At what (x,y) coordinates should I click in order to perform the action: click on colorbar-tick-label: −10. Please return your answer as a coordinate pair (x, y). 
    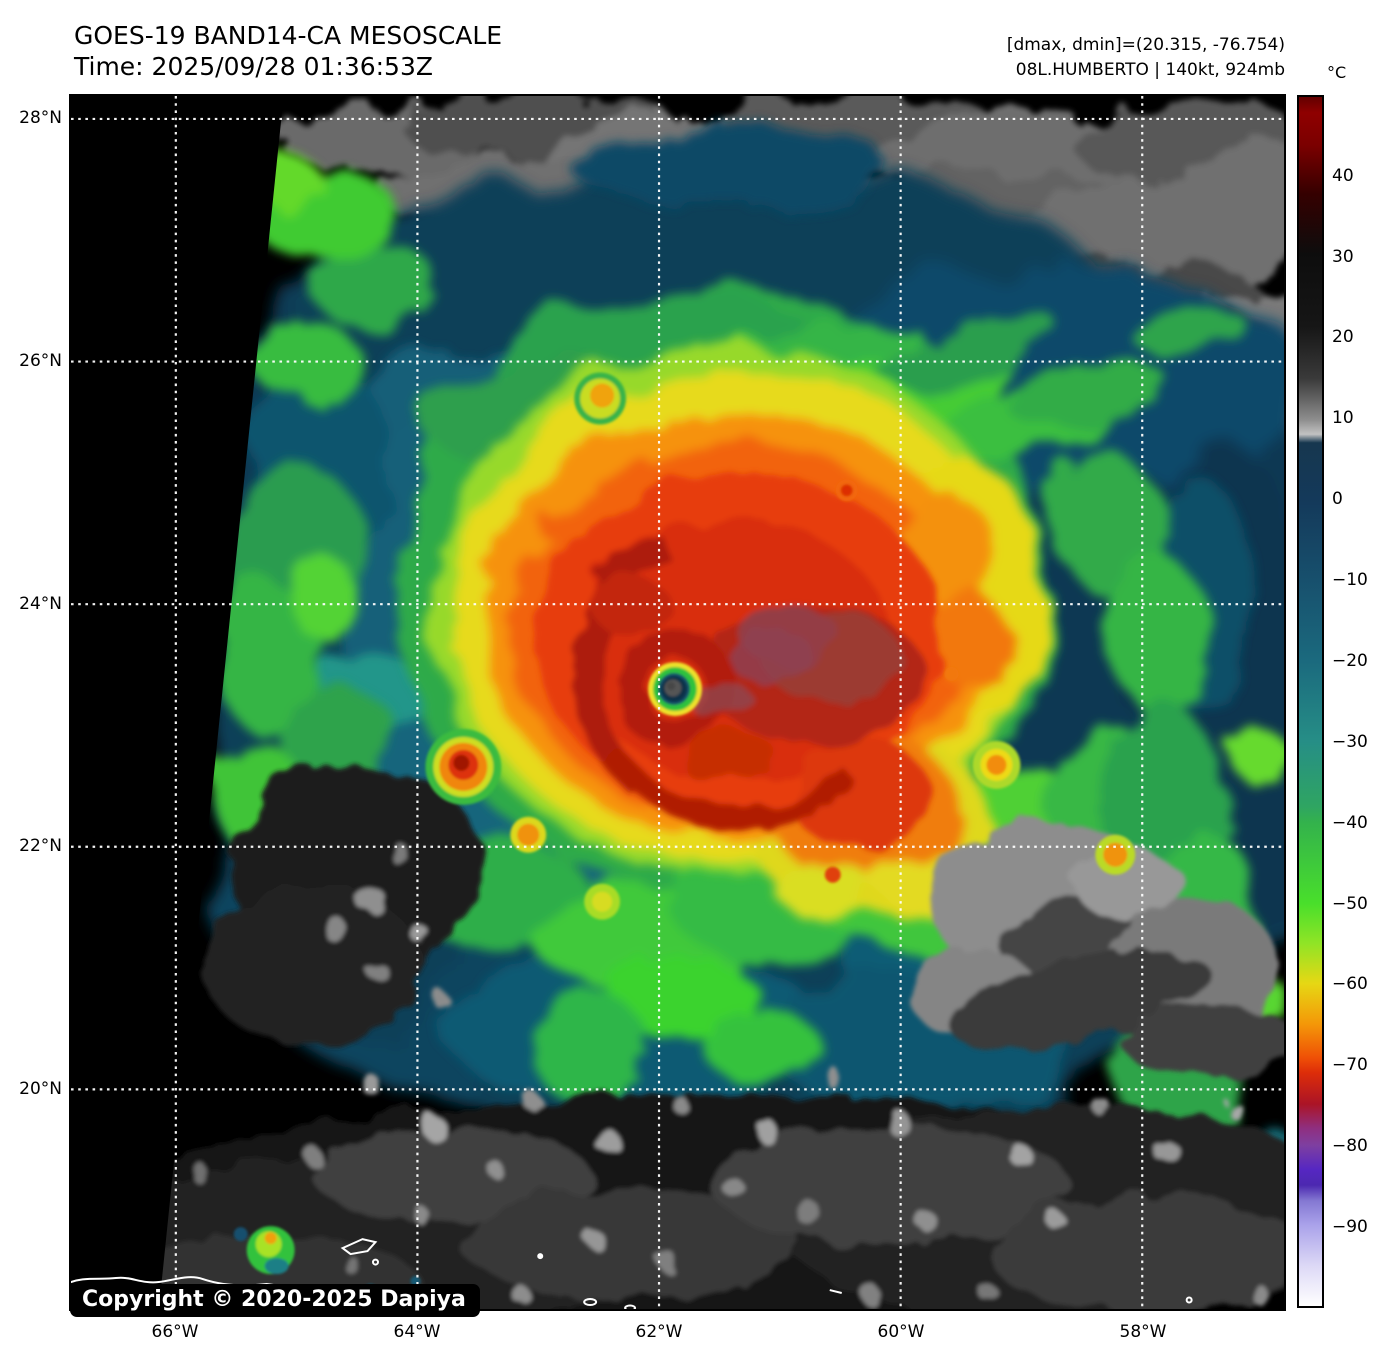
    Looking at the image, I should click on (1350, 580).